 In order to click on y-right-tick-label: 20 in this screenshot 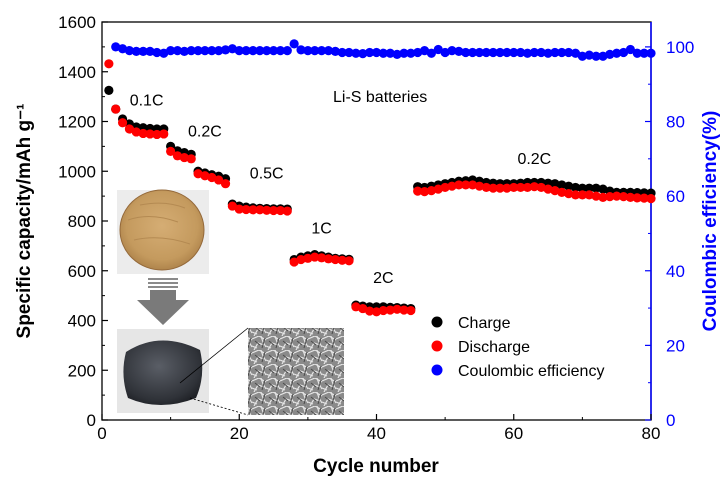, I will do `click(675, 345)`.